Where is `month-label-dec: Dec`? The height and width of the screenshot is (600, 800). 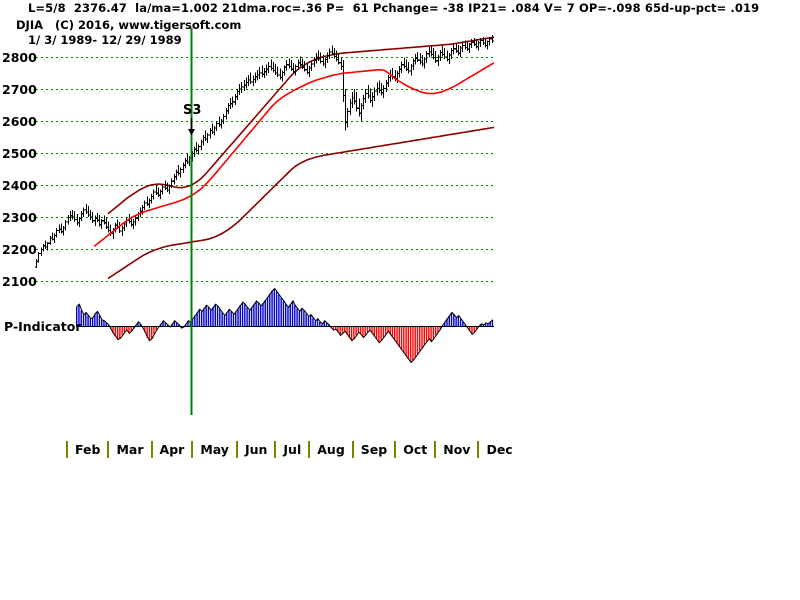
month-label-dec: Dec is located at coordinates (499, 449).